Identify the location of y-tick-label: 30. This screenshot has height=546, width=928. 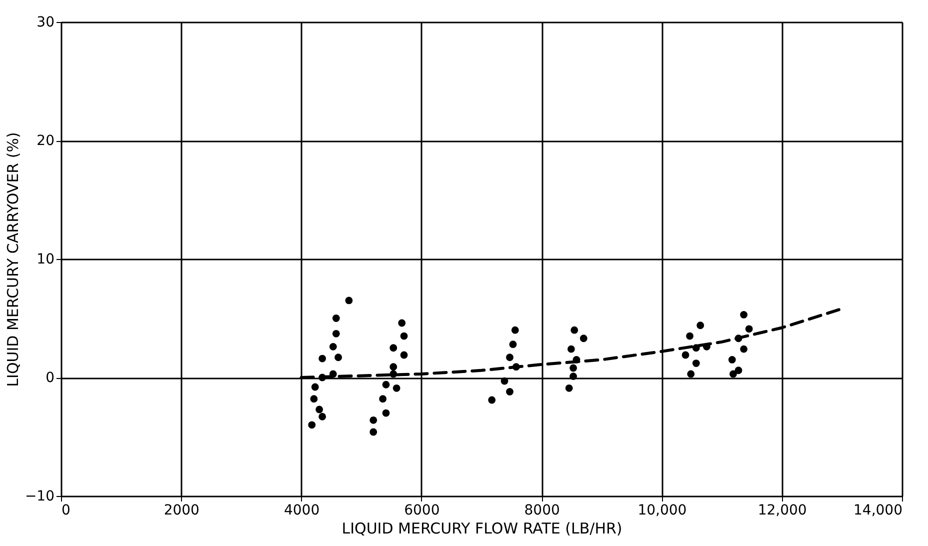
(45, 22).